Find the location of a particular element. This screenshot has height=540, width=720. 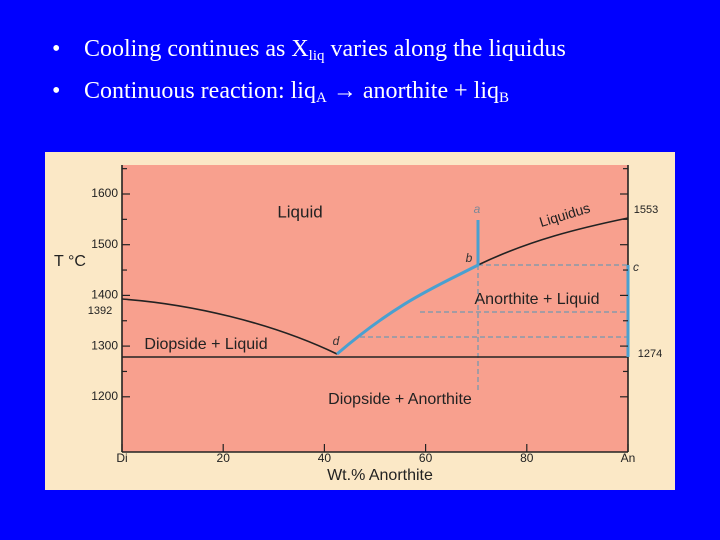

y-axis-label: T °C is located at coordinates (70, 261).